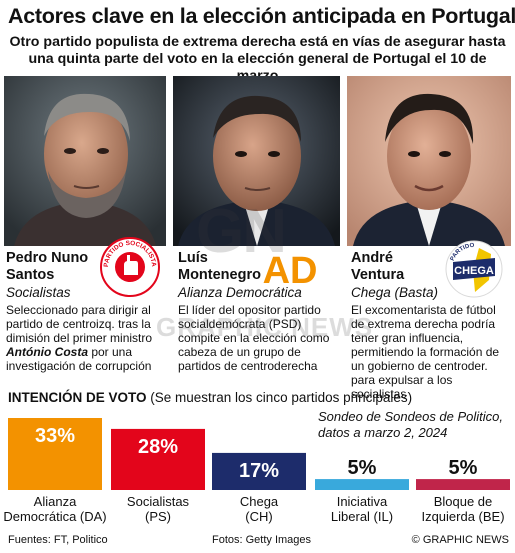  What do you see at coordinates (362, 501) in the screenshot?
I see `category-label: Iniciativa` at bounding box center [362, 501].